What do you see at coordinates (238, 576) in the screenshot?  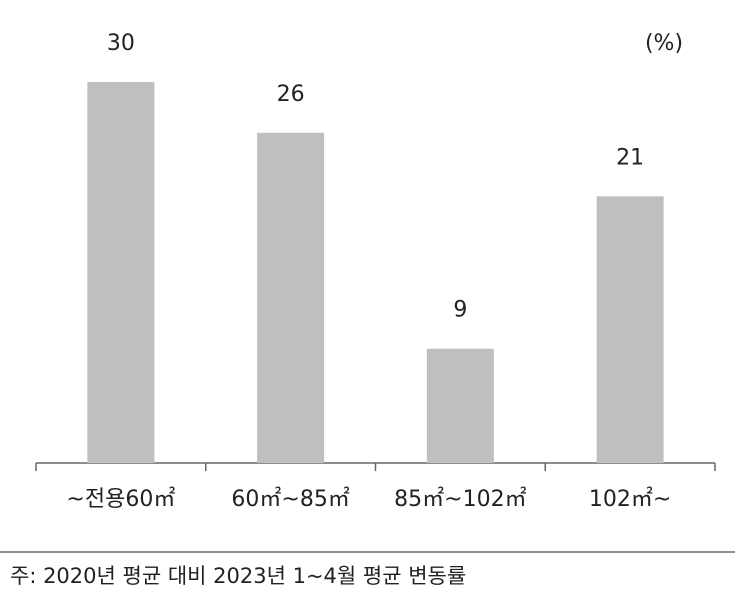 I see `note: 주: 2020년 평균 대비 2023년 1~4월 평균 변동률` at bounding box center [238, 576].